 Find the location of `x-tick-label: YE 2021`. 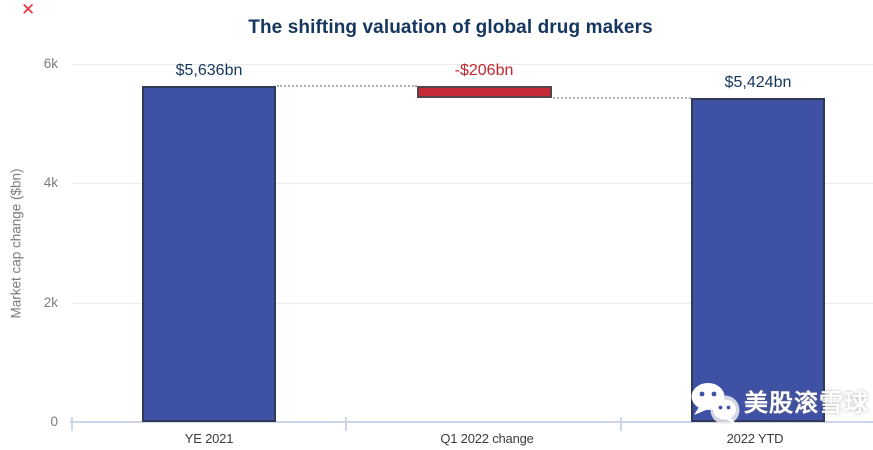

x-tick-label: YE 2021 is located at coordinates (209, 438).